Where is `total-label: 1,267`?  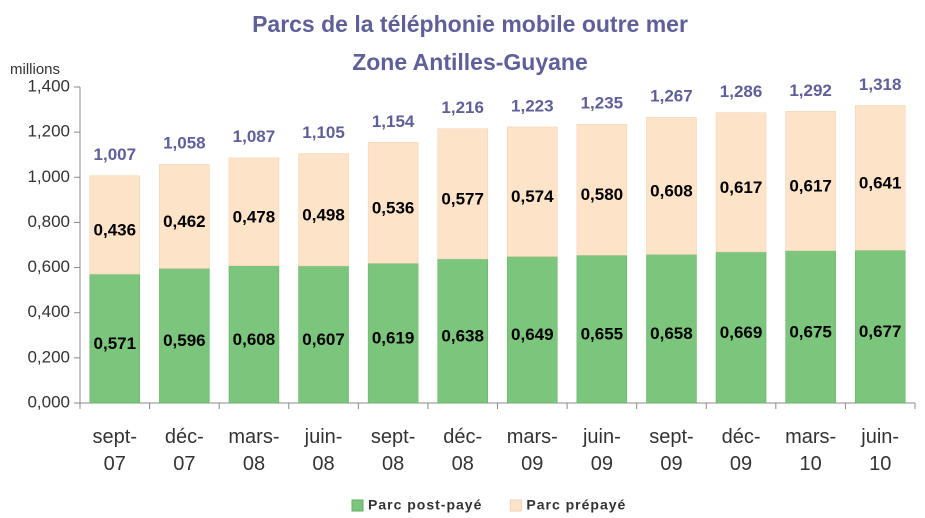 total-label: 1,267 is located at coordinates (671, 96).